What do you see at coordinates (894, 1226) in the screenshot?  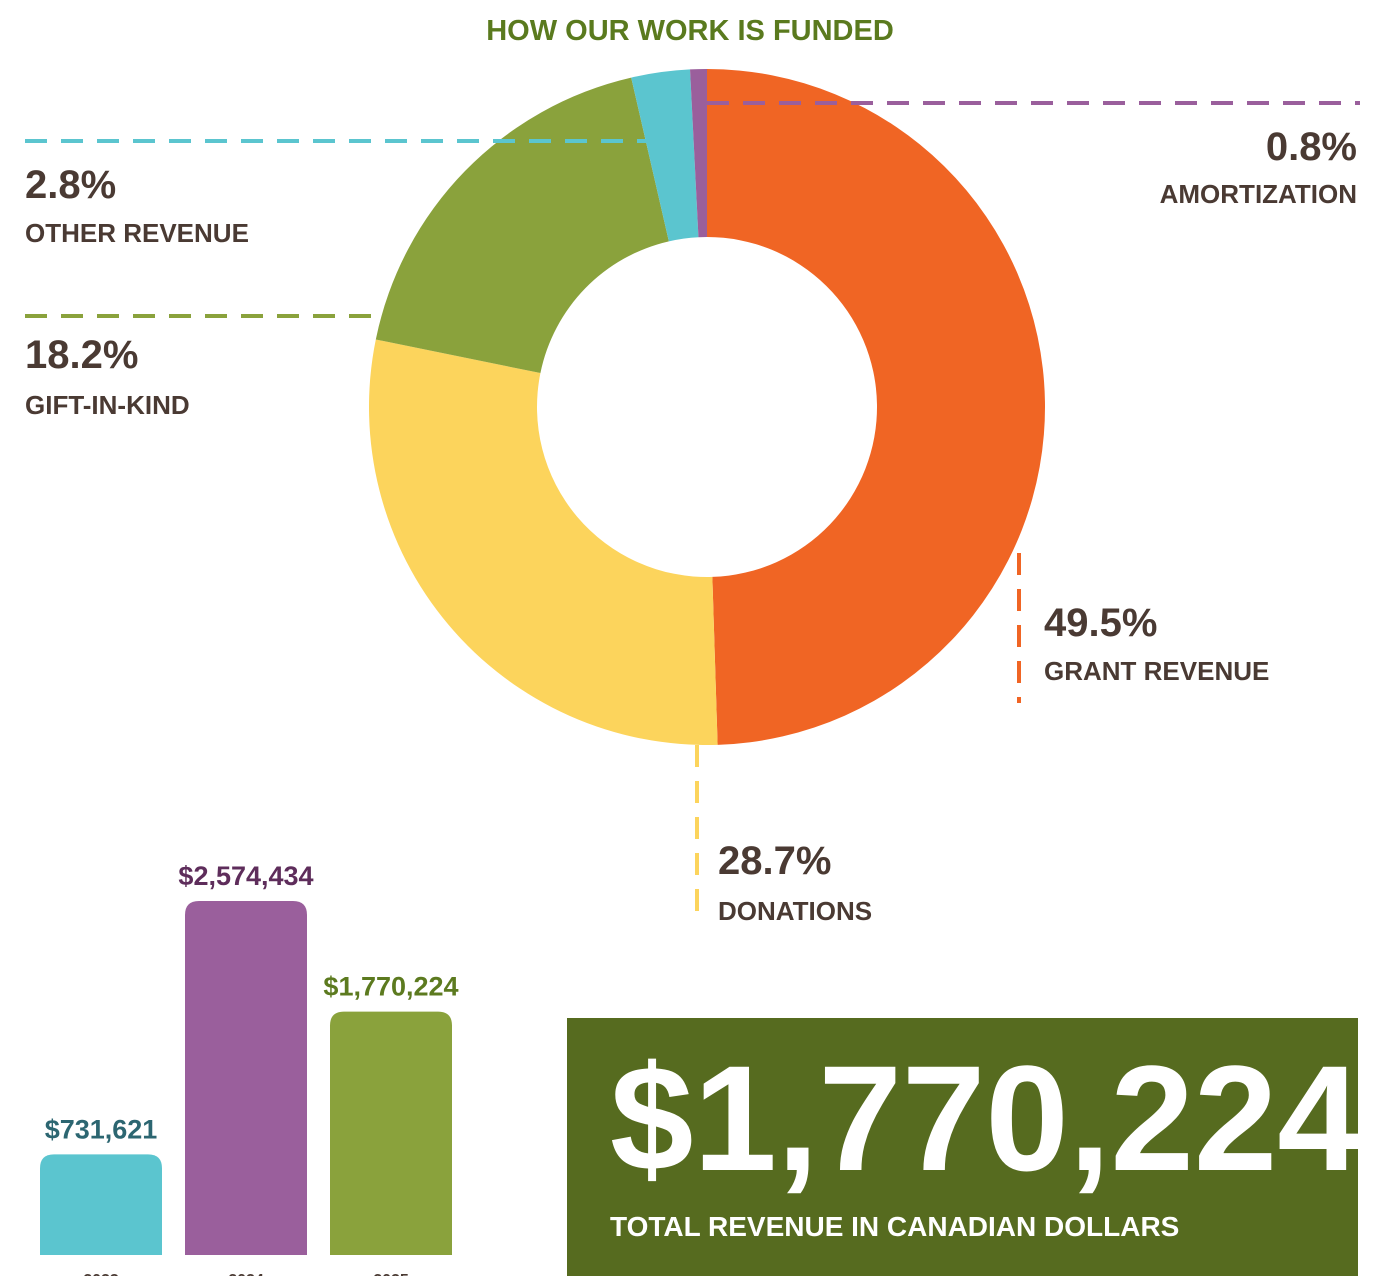 I see `total-caption: TOTAL REVENUE IN CANADIAN DOLLARS` at bounding box center [894, 1226].